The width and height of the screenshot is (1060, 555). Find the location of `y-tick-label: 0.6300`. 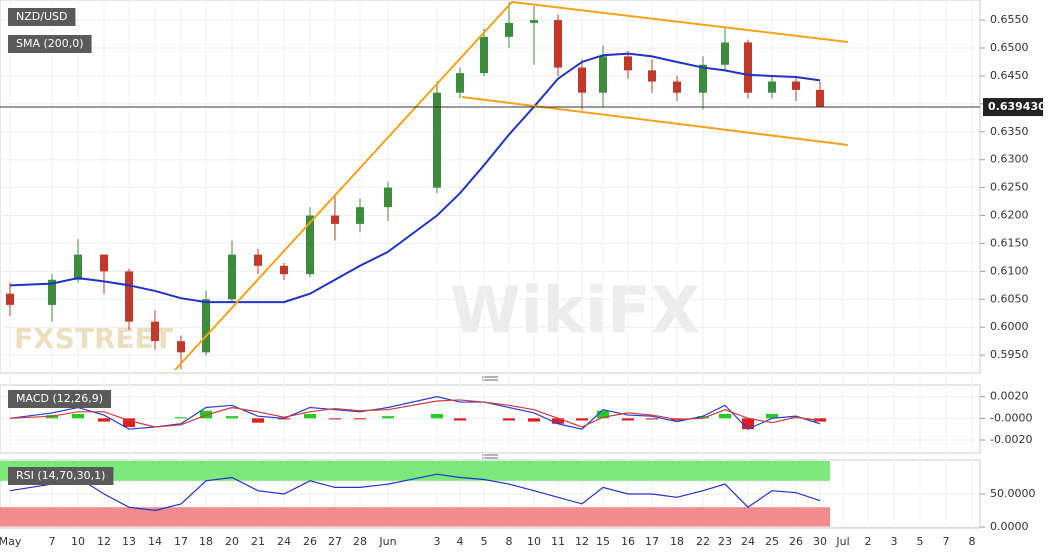

y-tick-label: 0.6300 is located at coordinates (1009, 159).